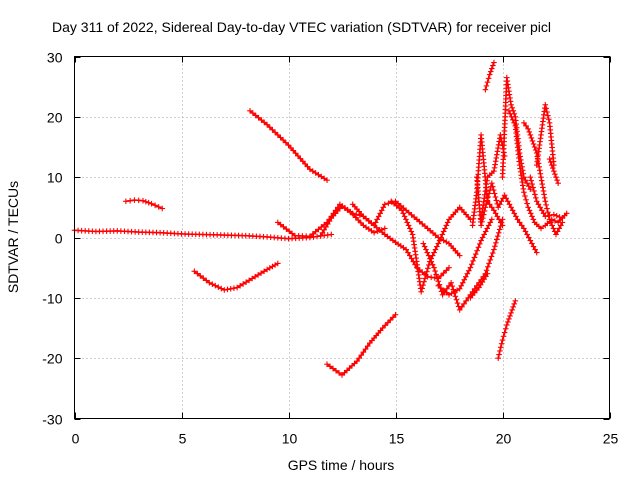 The image size is (640, 480). I want to click on series-line, so click(236, 276).